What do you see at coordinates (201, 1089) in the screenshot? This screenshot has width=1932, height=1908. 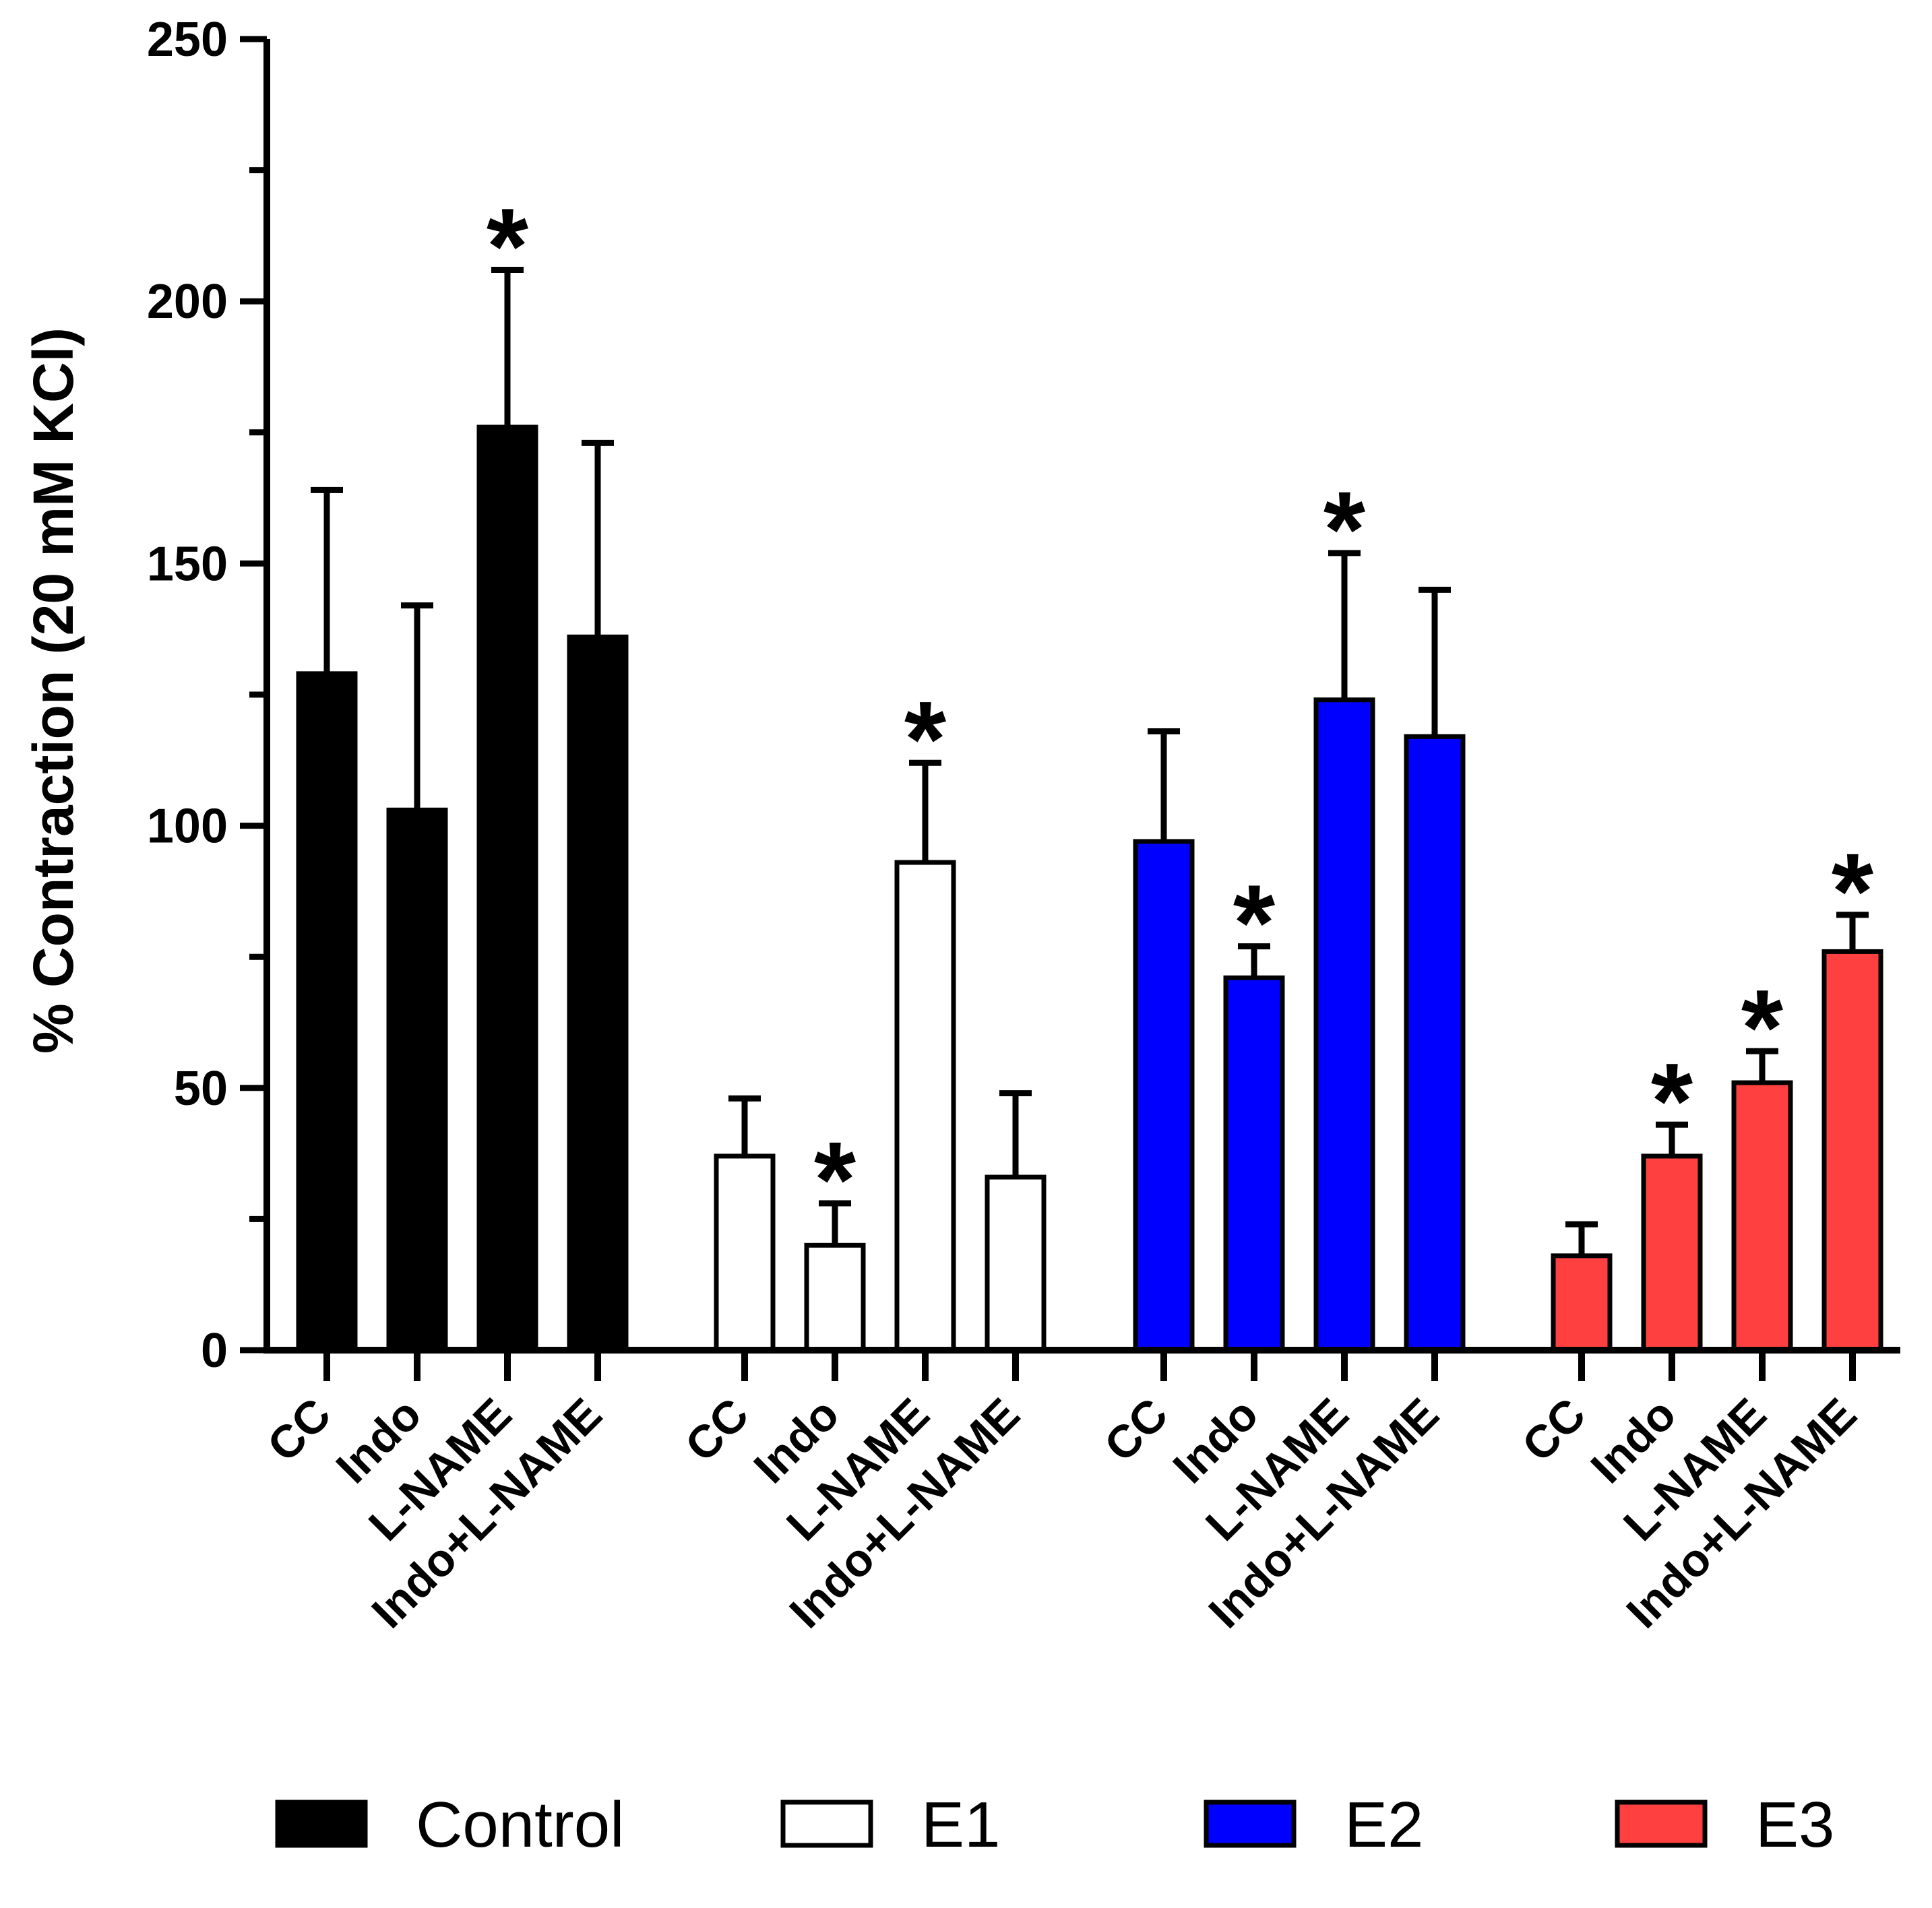 I see `y-tick-label: 50` at bounding box center [201, 1089].